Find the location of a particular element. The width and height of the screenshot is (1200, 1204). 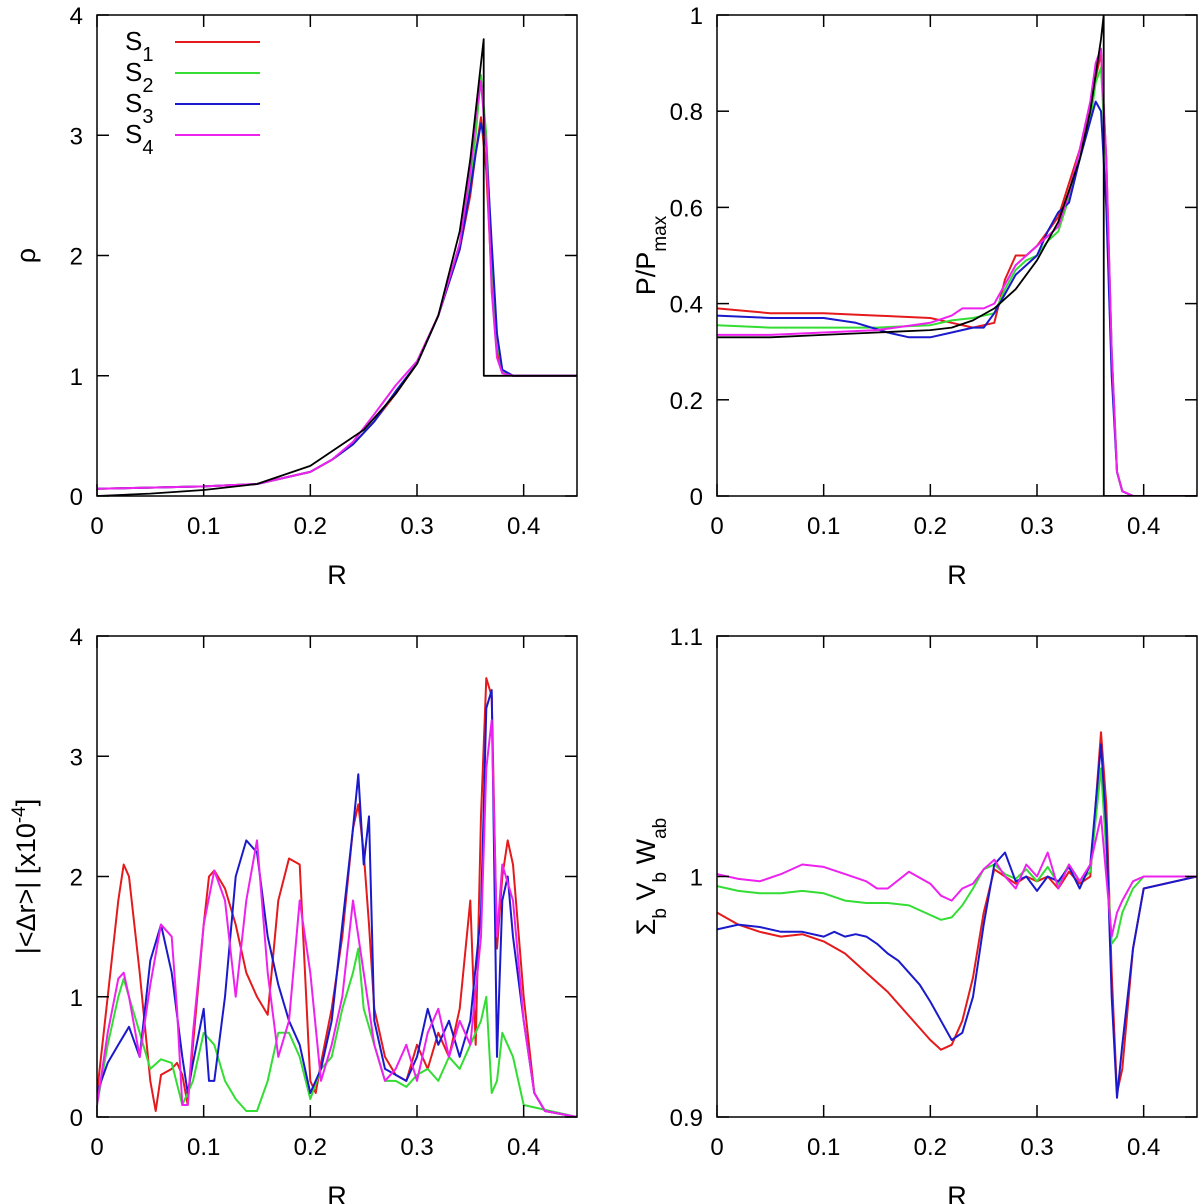

legend-label-s3: S3 is located at coordinates (139, 108).